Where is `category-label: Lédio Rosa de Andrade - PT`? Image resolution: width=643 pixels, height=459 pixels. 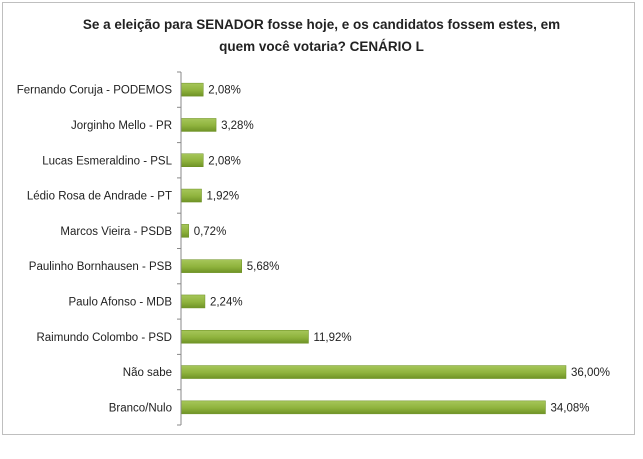
category-label: Lédio Rosa de Andrade - PT is located at coordinates (99, 197).